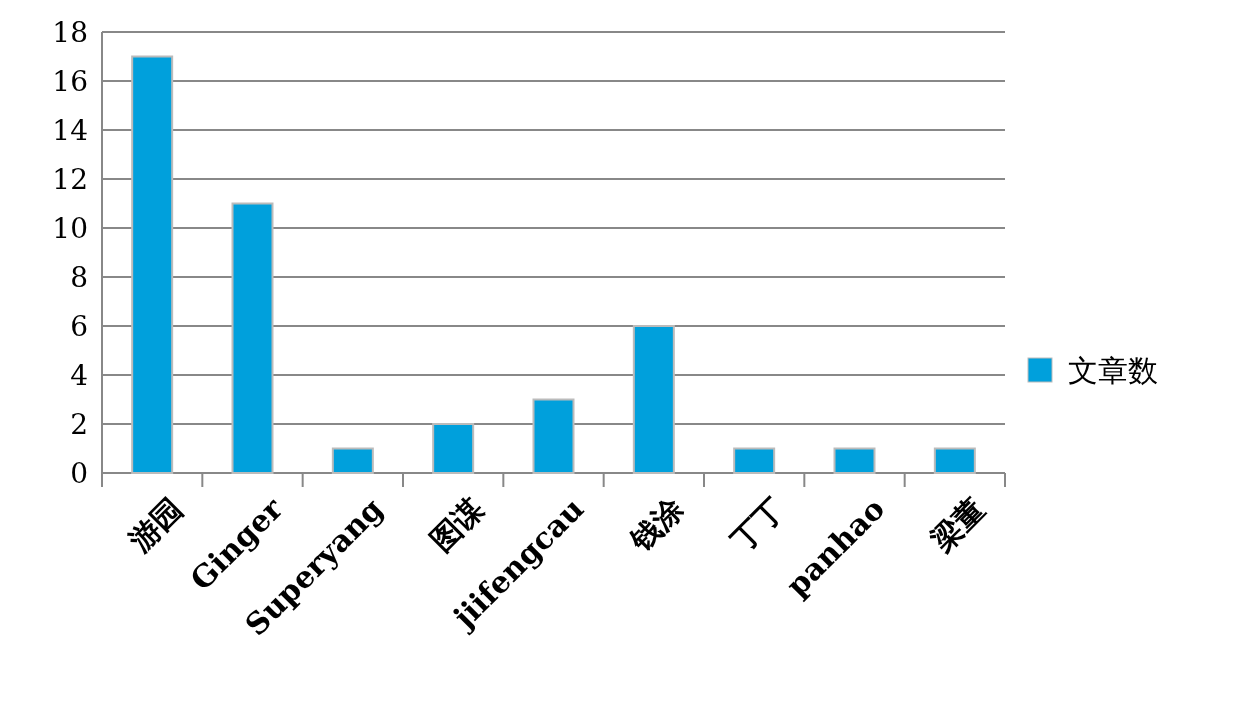 This screenshot has width=1241, height=705. Describe the element at coordinates (757, 525) in the screenshot. I see `x-tick-label: 丁丁` at that location.